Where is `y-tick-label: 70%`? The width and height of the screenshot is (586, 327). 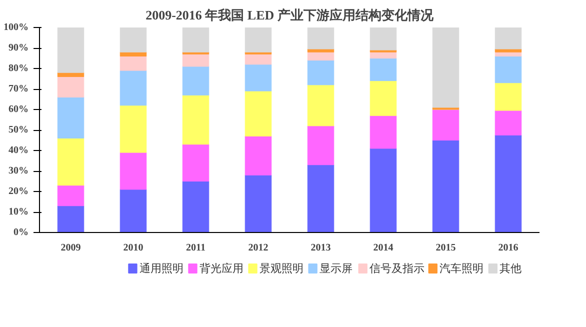 y-tick-label: 70% is located at coordinates (18, 89).